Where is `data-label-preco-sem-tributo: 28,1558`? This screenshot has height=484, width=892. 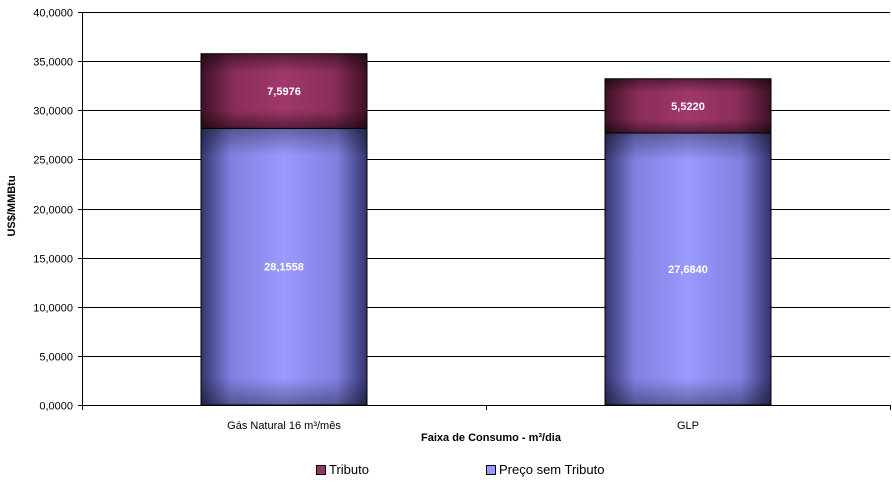 data-label-preco-sem-tributo: 28,1558 is located at coordinates (284, 268).